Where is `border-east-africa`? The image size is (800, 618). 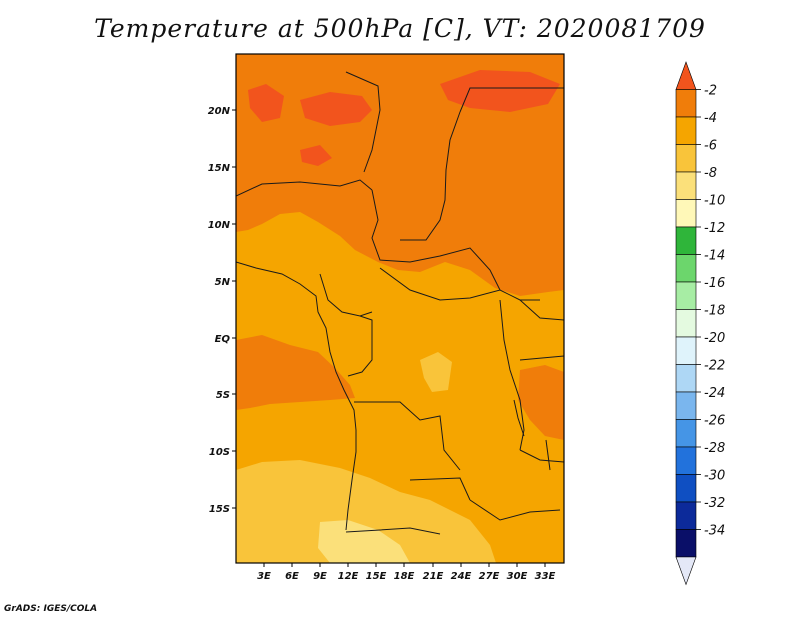
border-east-africa is located at coordinates (541, 310).